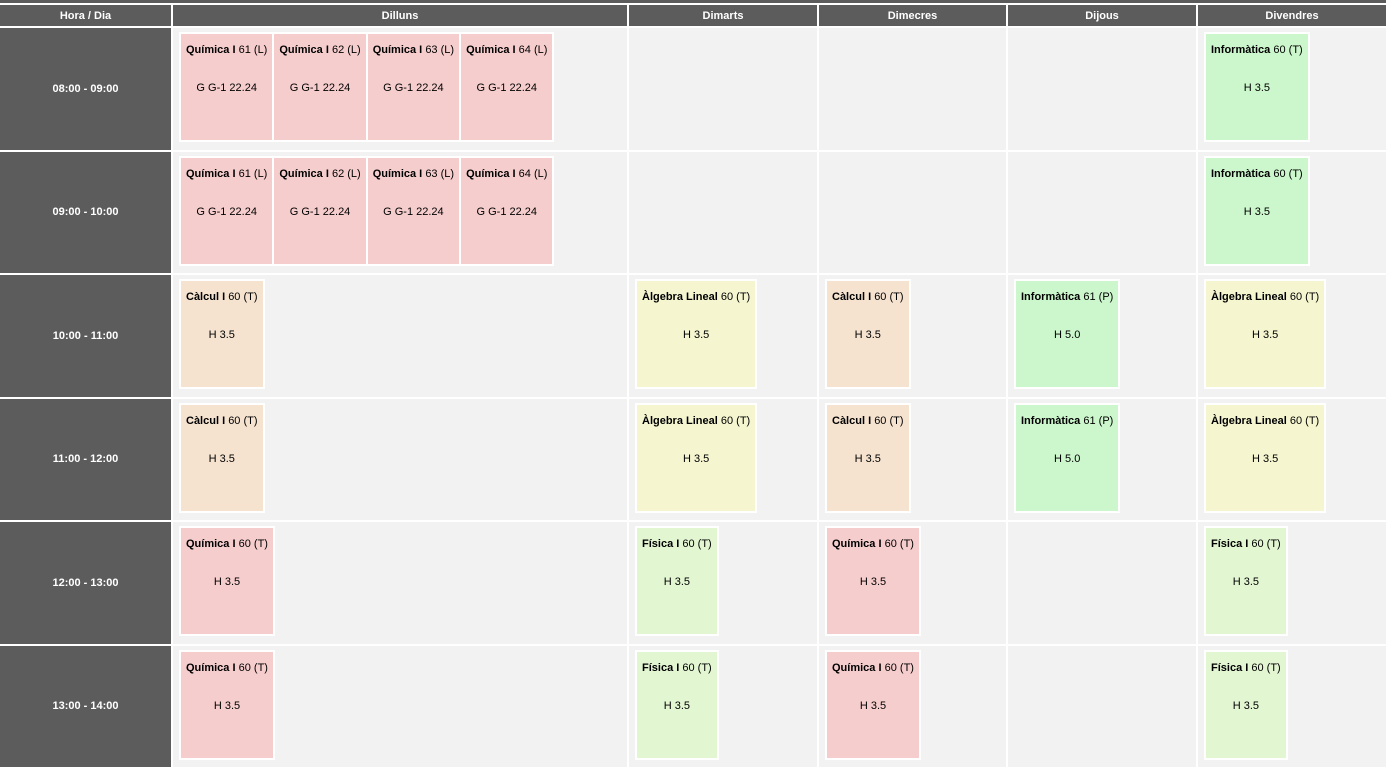  I want to click on class-title: Química I 60 (T), so click(227, 668).